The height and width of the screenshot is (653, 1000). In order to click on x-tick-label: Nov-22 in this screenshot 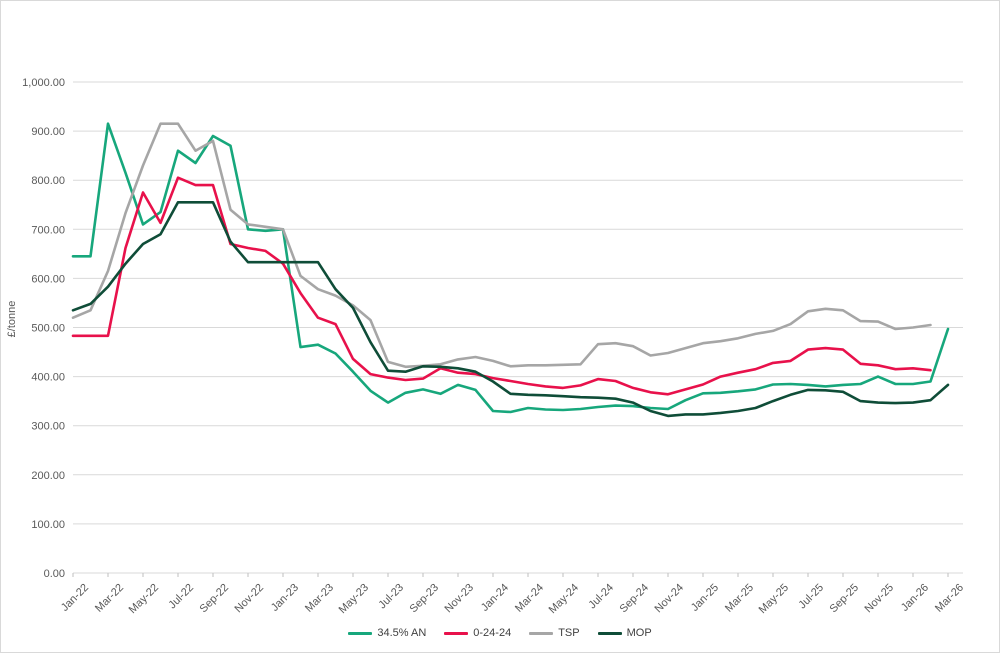, I will do `click(250, 599)`.